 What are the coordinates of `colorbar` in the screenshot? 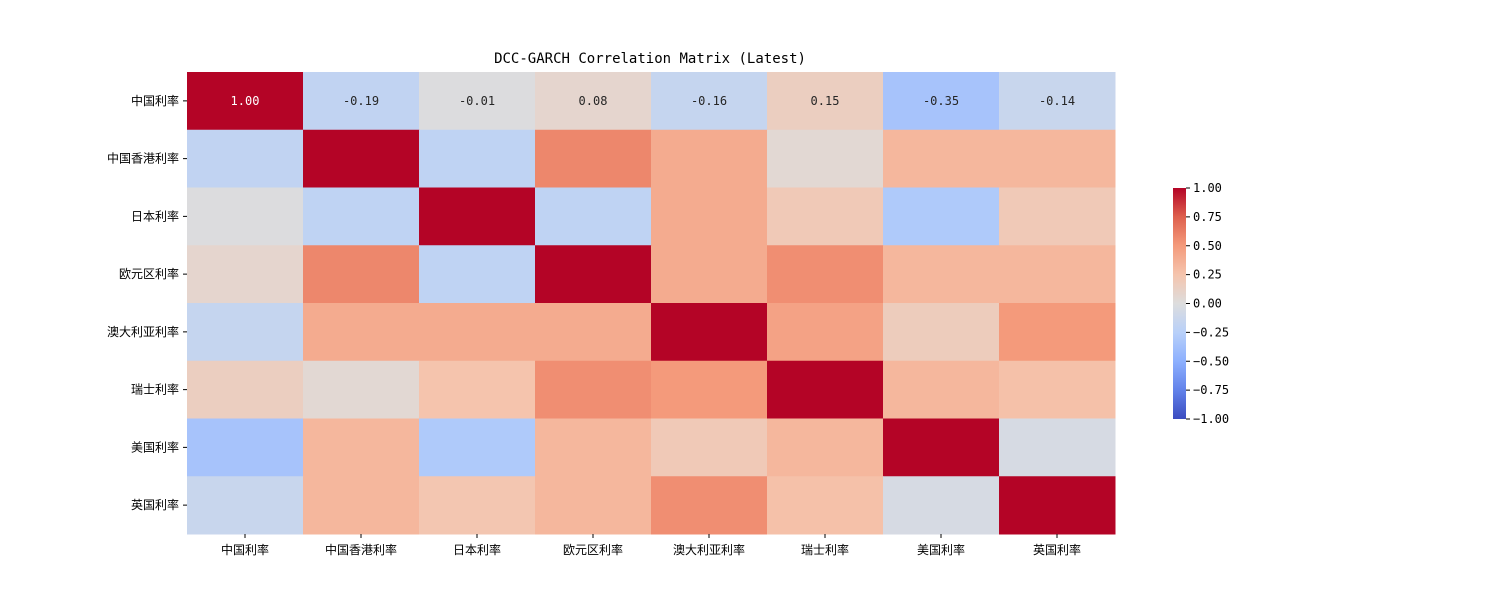 It's located at (1179, 303).